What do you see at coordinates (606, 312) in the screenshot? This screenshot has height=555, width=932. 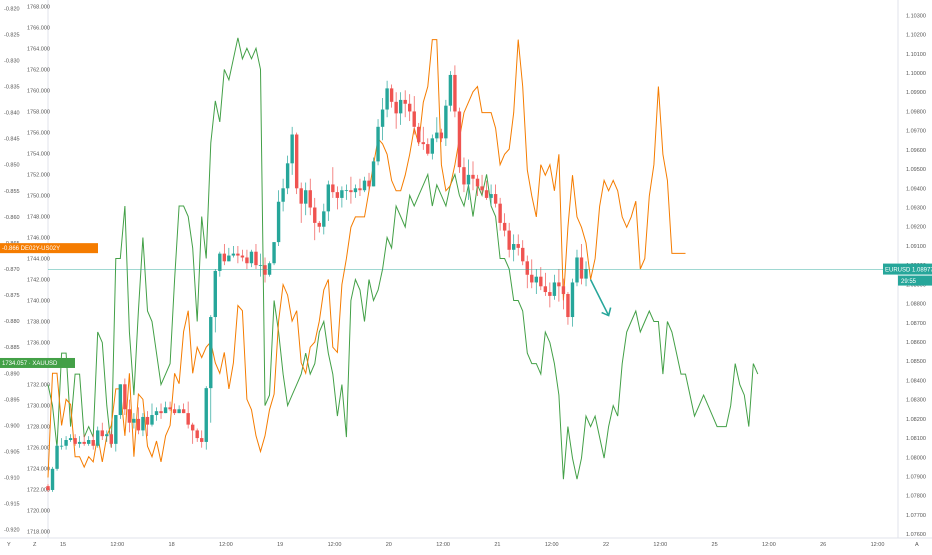 I see `projection-arrow-head` at bounding box center [606, 312].